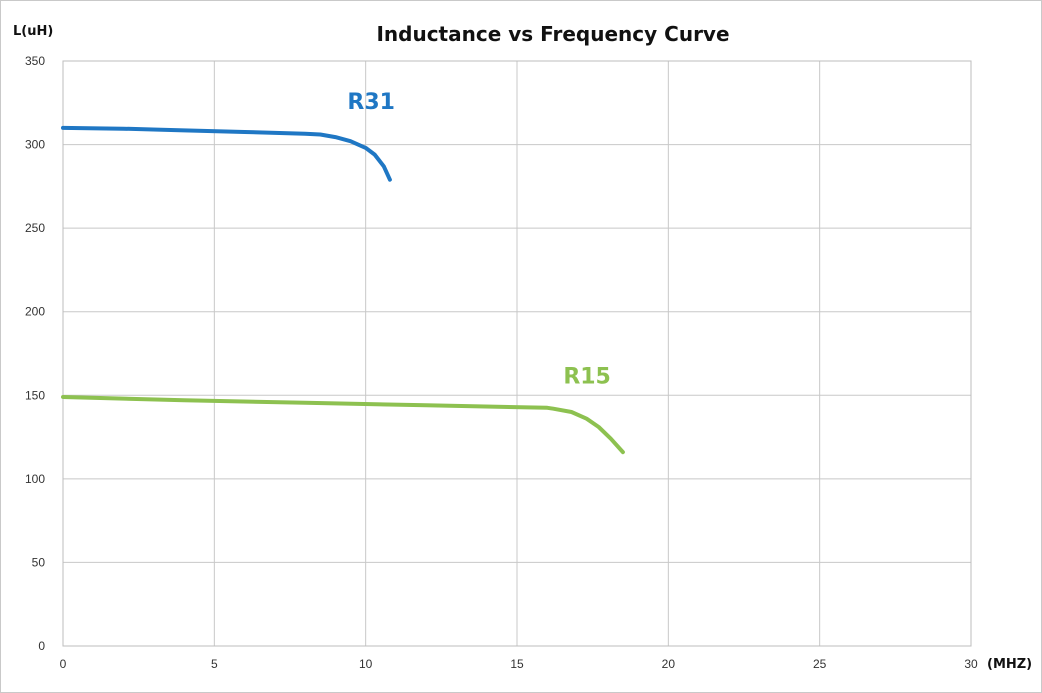  I want to click on chart-title: Inductance vs Frequency Curve, so click(552, 34).